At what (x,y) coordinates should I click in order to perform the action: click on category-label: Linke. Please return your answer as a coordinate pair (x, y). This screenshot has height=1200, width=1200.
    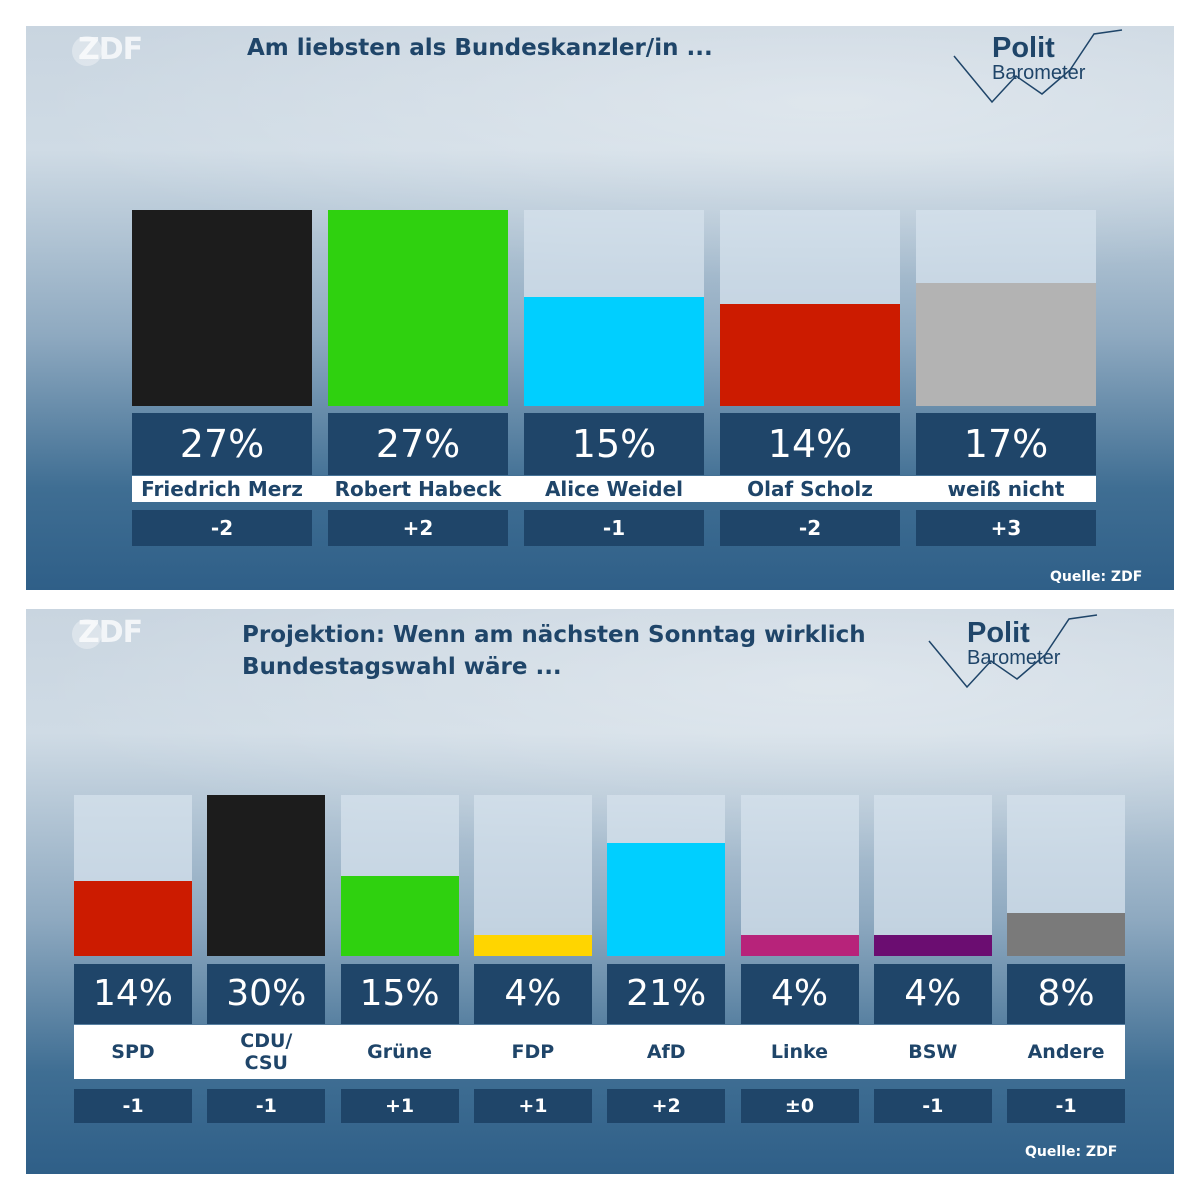
    Looking at the image, I should click on (799, 1052).